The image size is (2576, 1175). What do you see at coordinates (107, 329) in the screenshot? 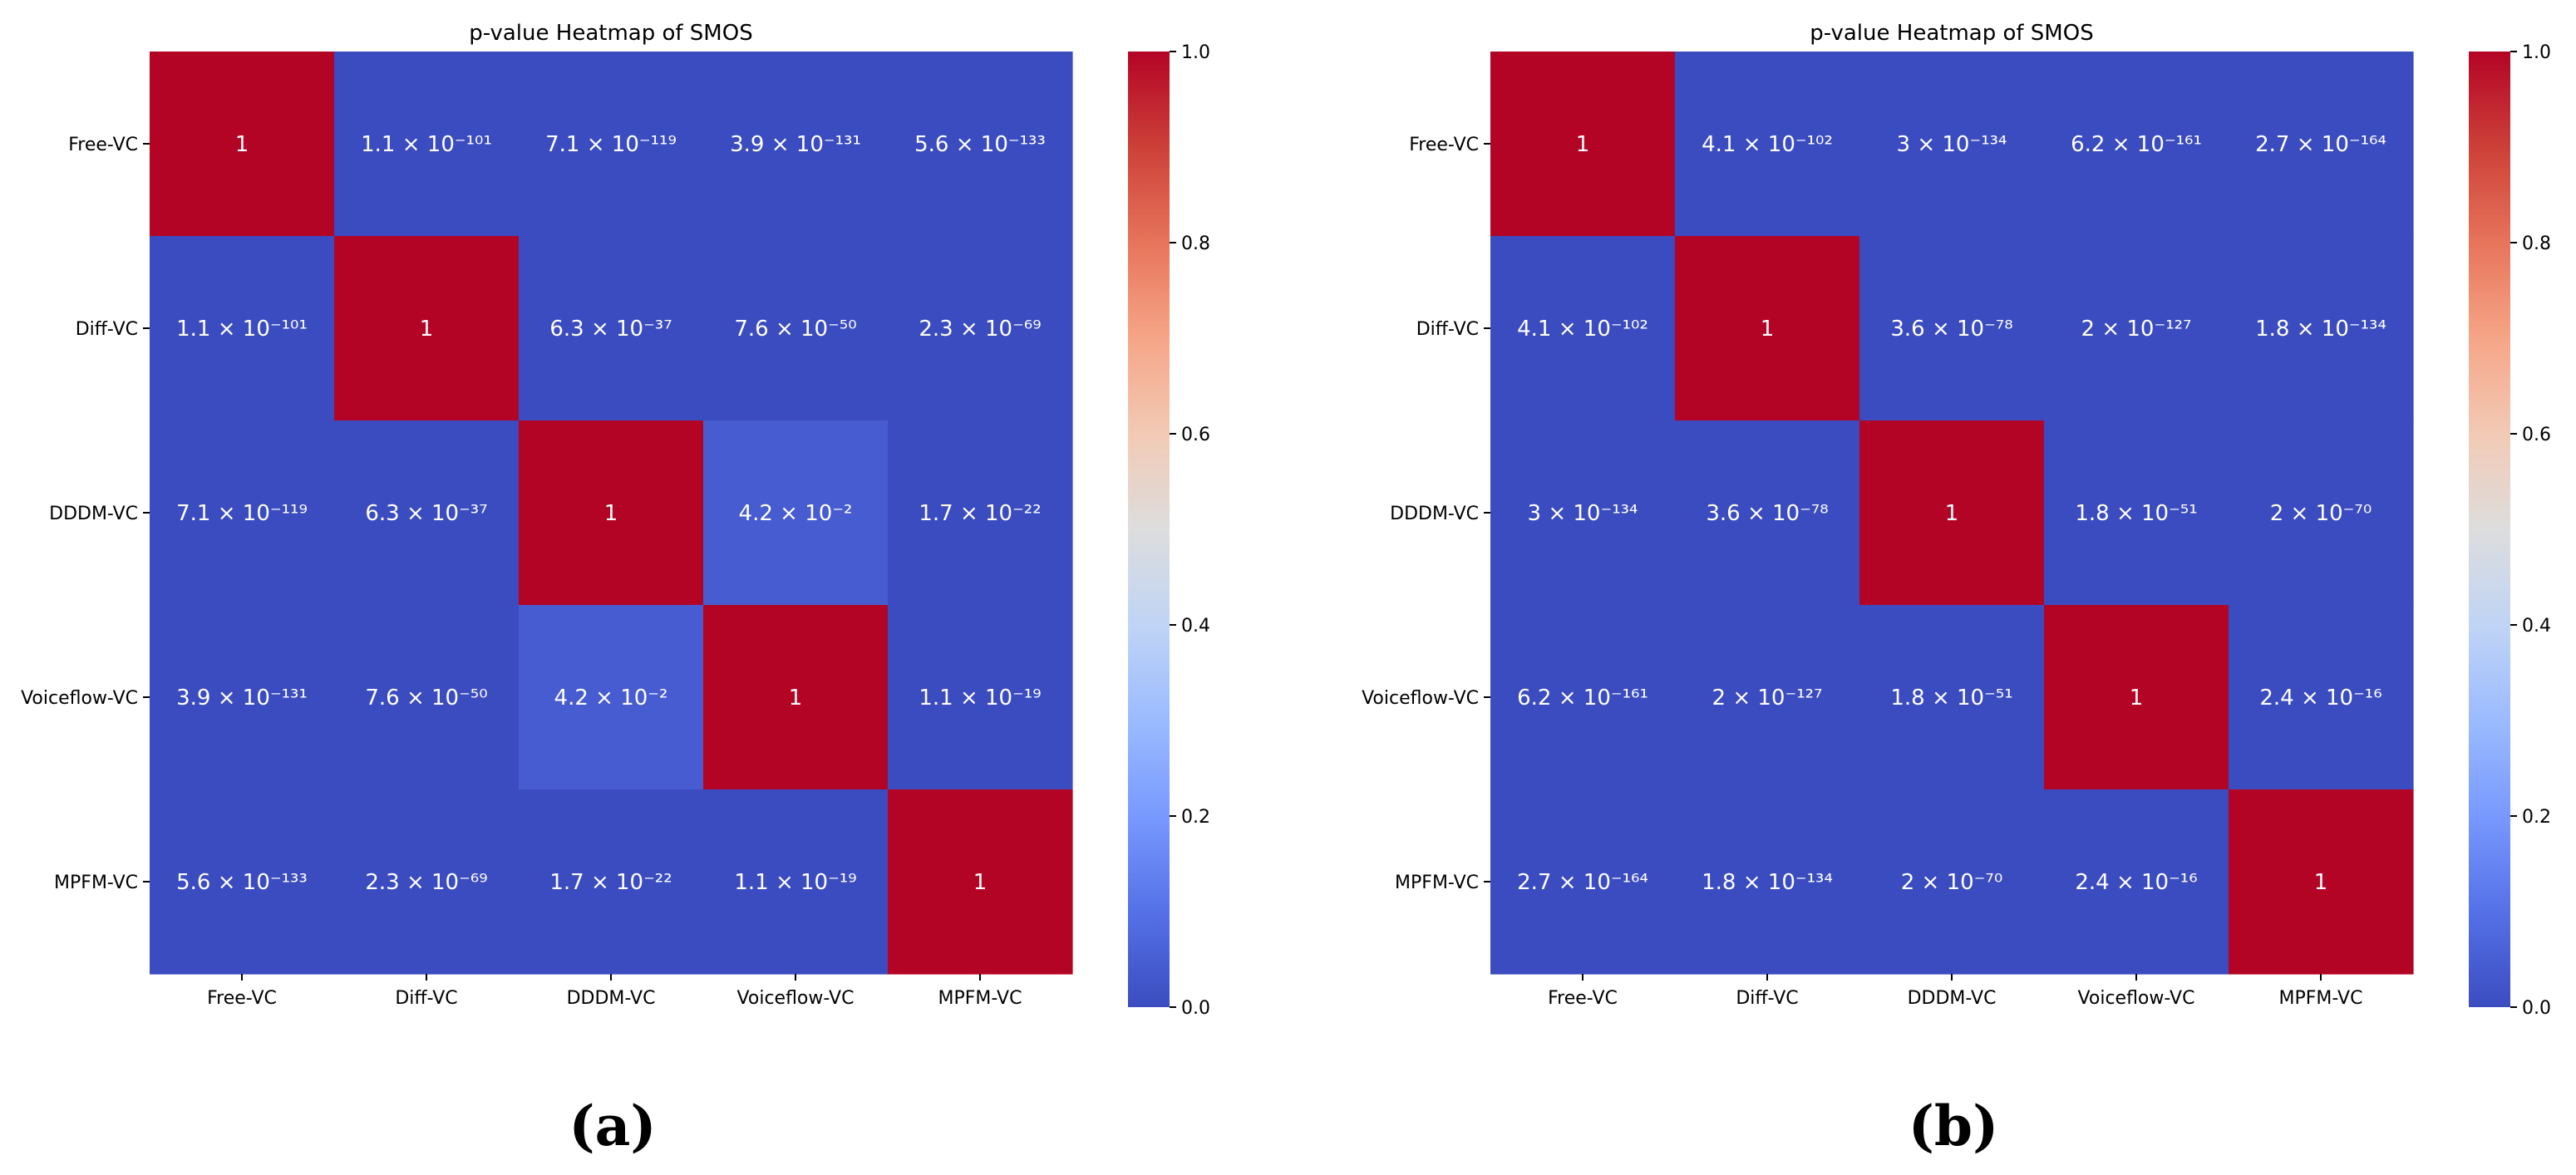
I see `panel-a-ytick-label: Diff-VC` at bounding box center [107, 329].